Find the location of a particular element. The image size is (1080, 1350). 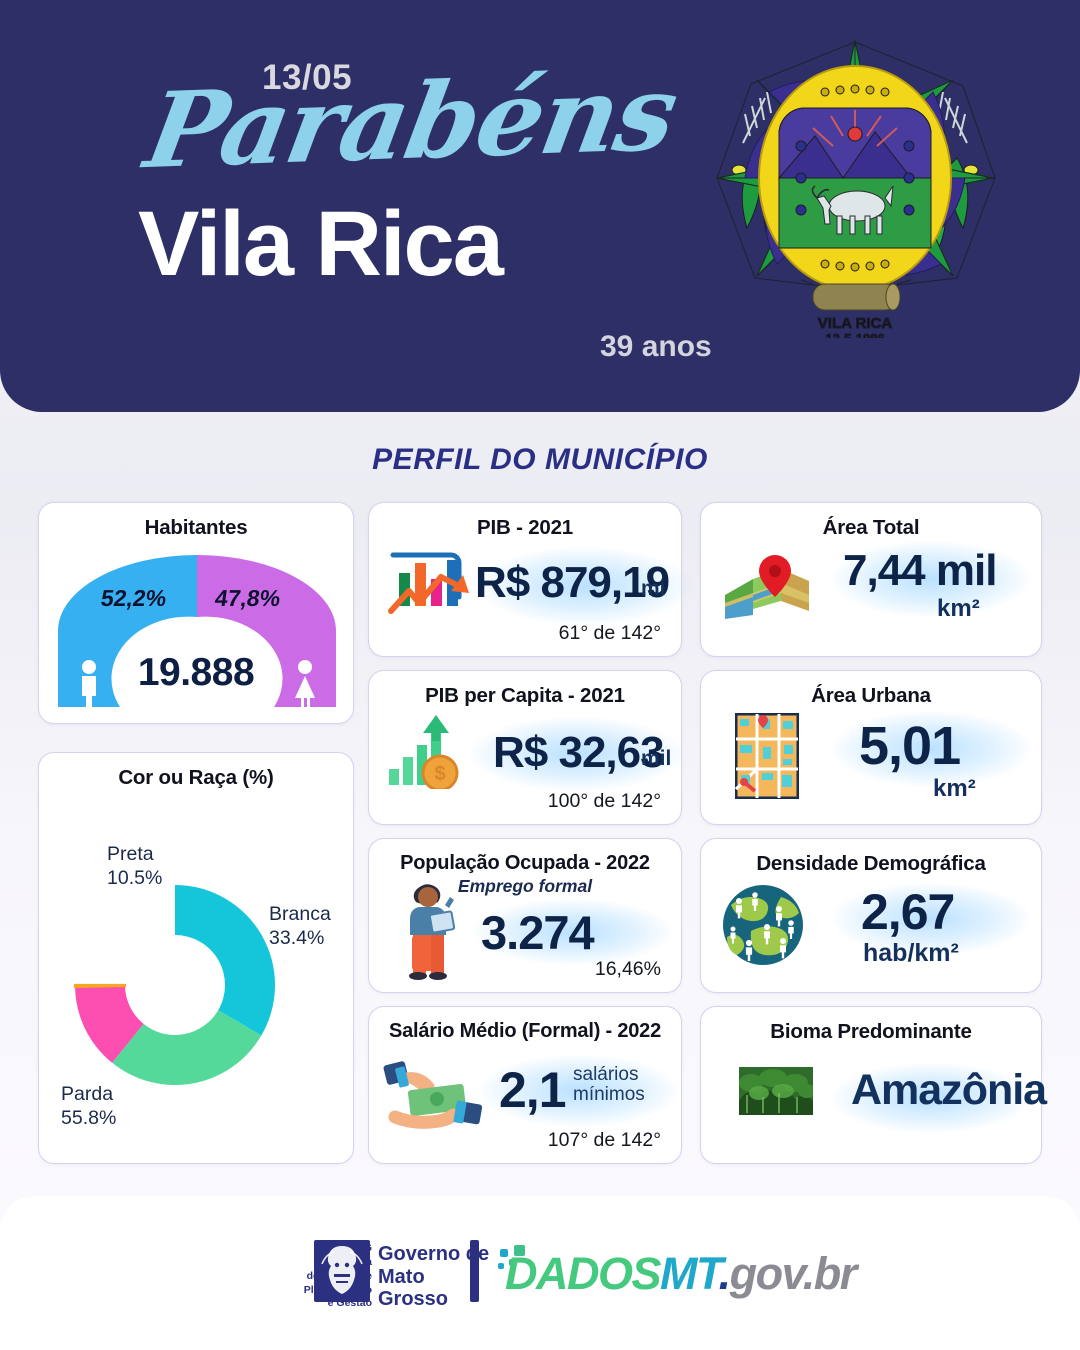

coat-of-arms-icon: VILA RICA 13-5-1986 is located at coordinates (856, 188).